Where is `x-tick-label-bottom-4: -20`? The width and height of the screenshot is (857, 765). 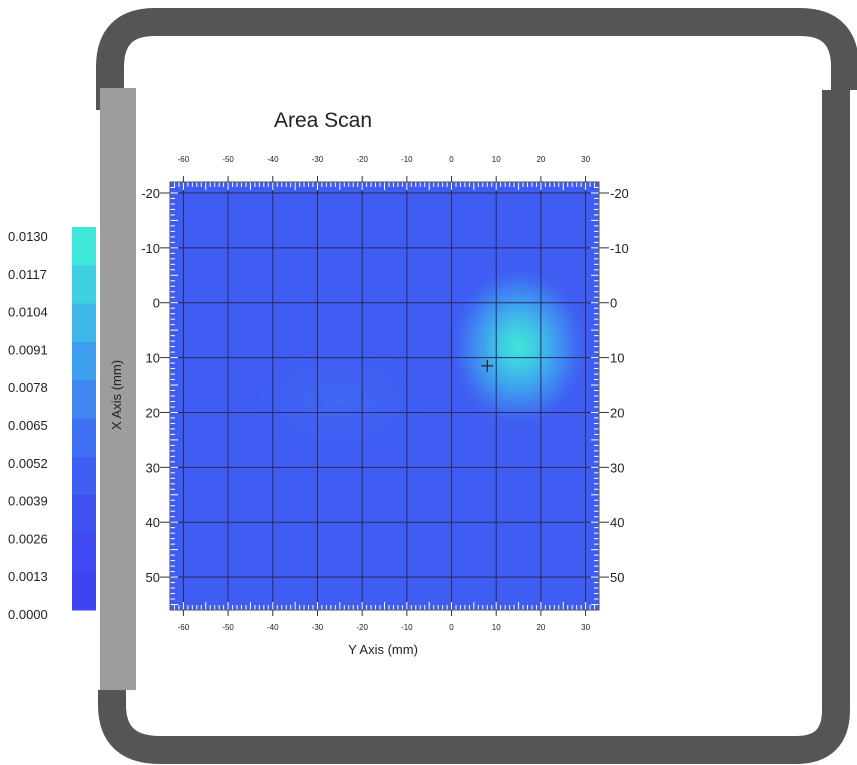 x-tick-label-bottom-4: -20 is located at coordinates (362, 627).